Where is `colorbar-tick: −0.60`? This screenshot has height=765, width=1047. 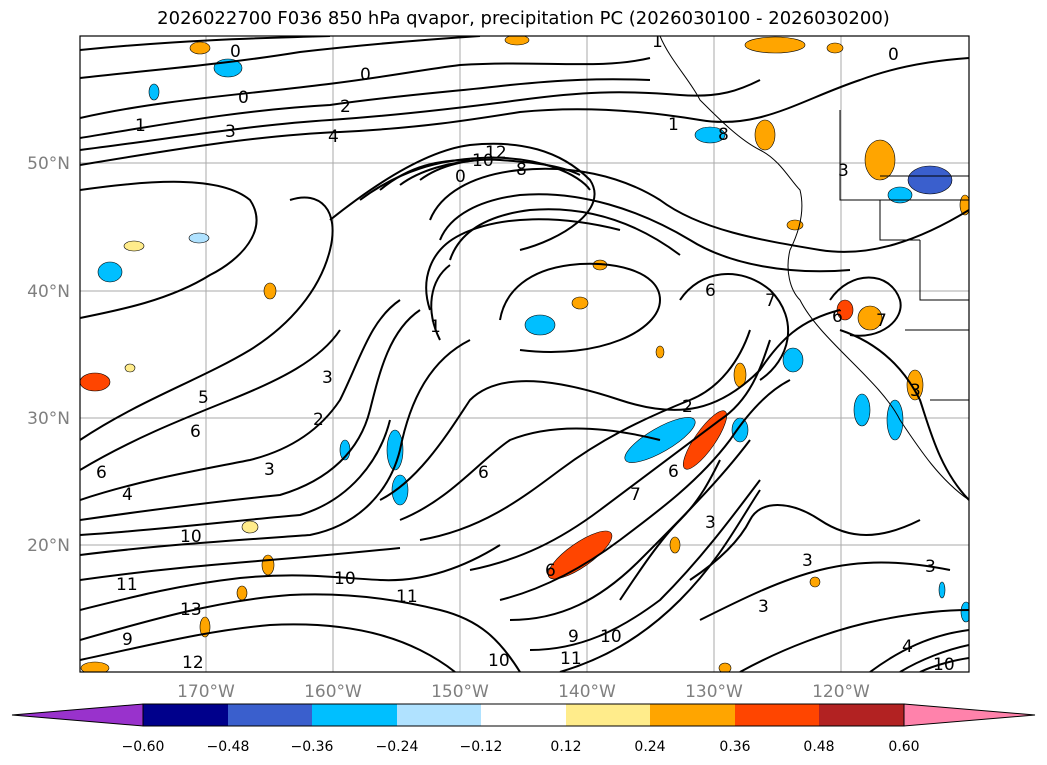
colorbar-tick: −0.60 is located at coordinates (143, 747).